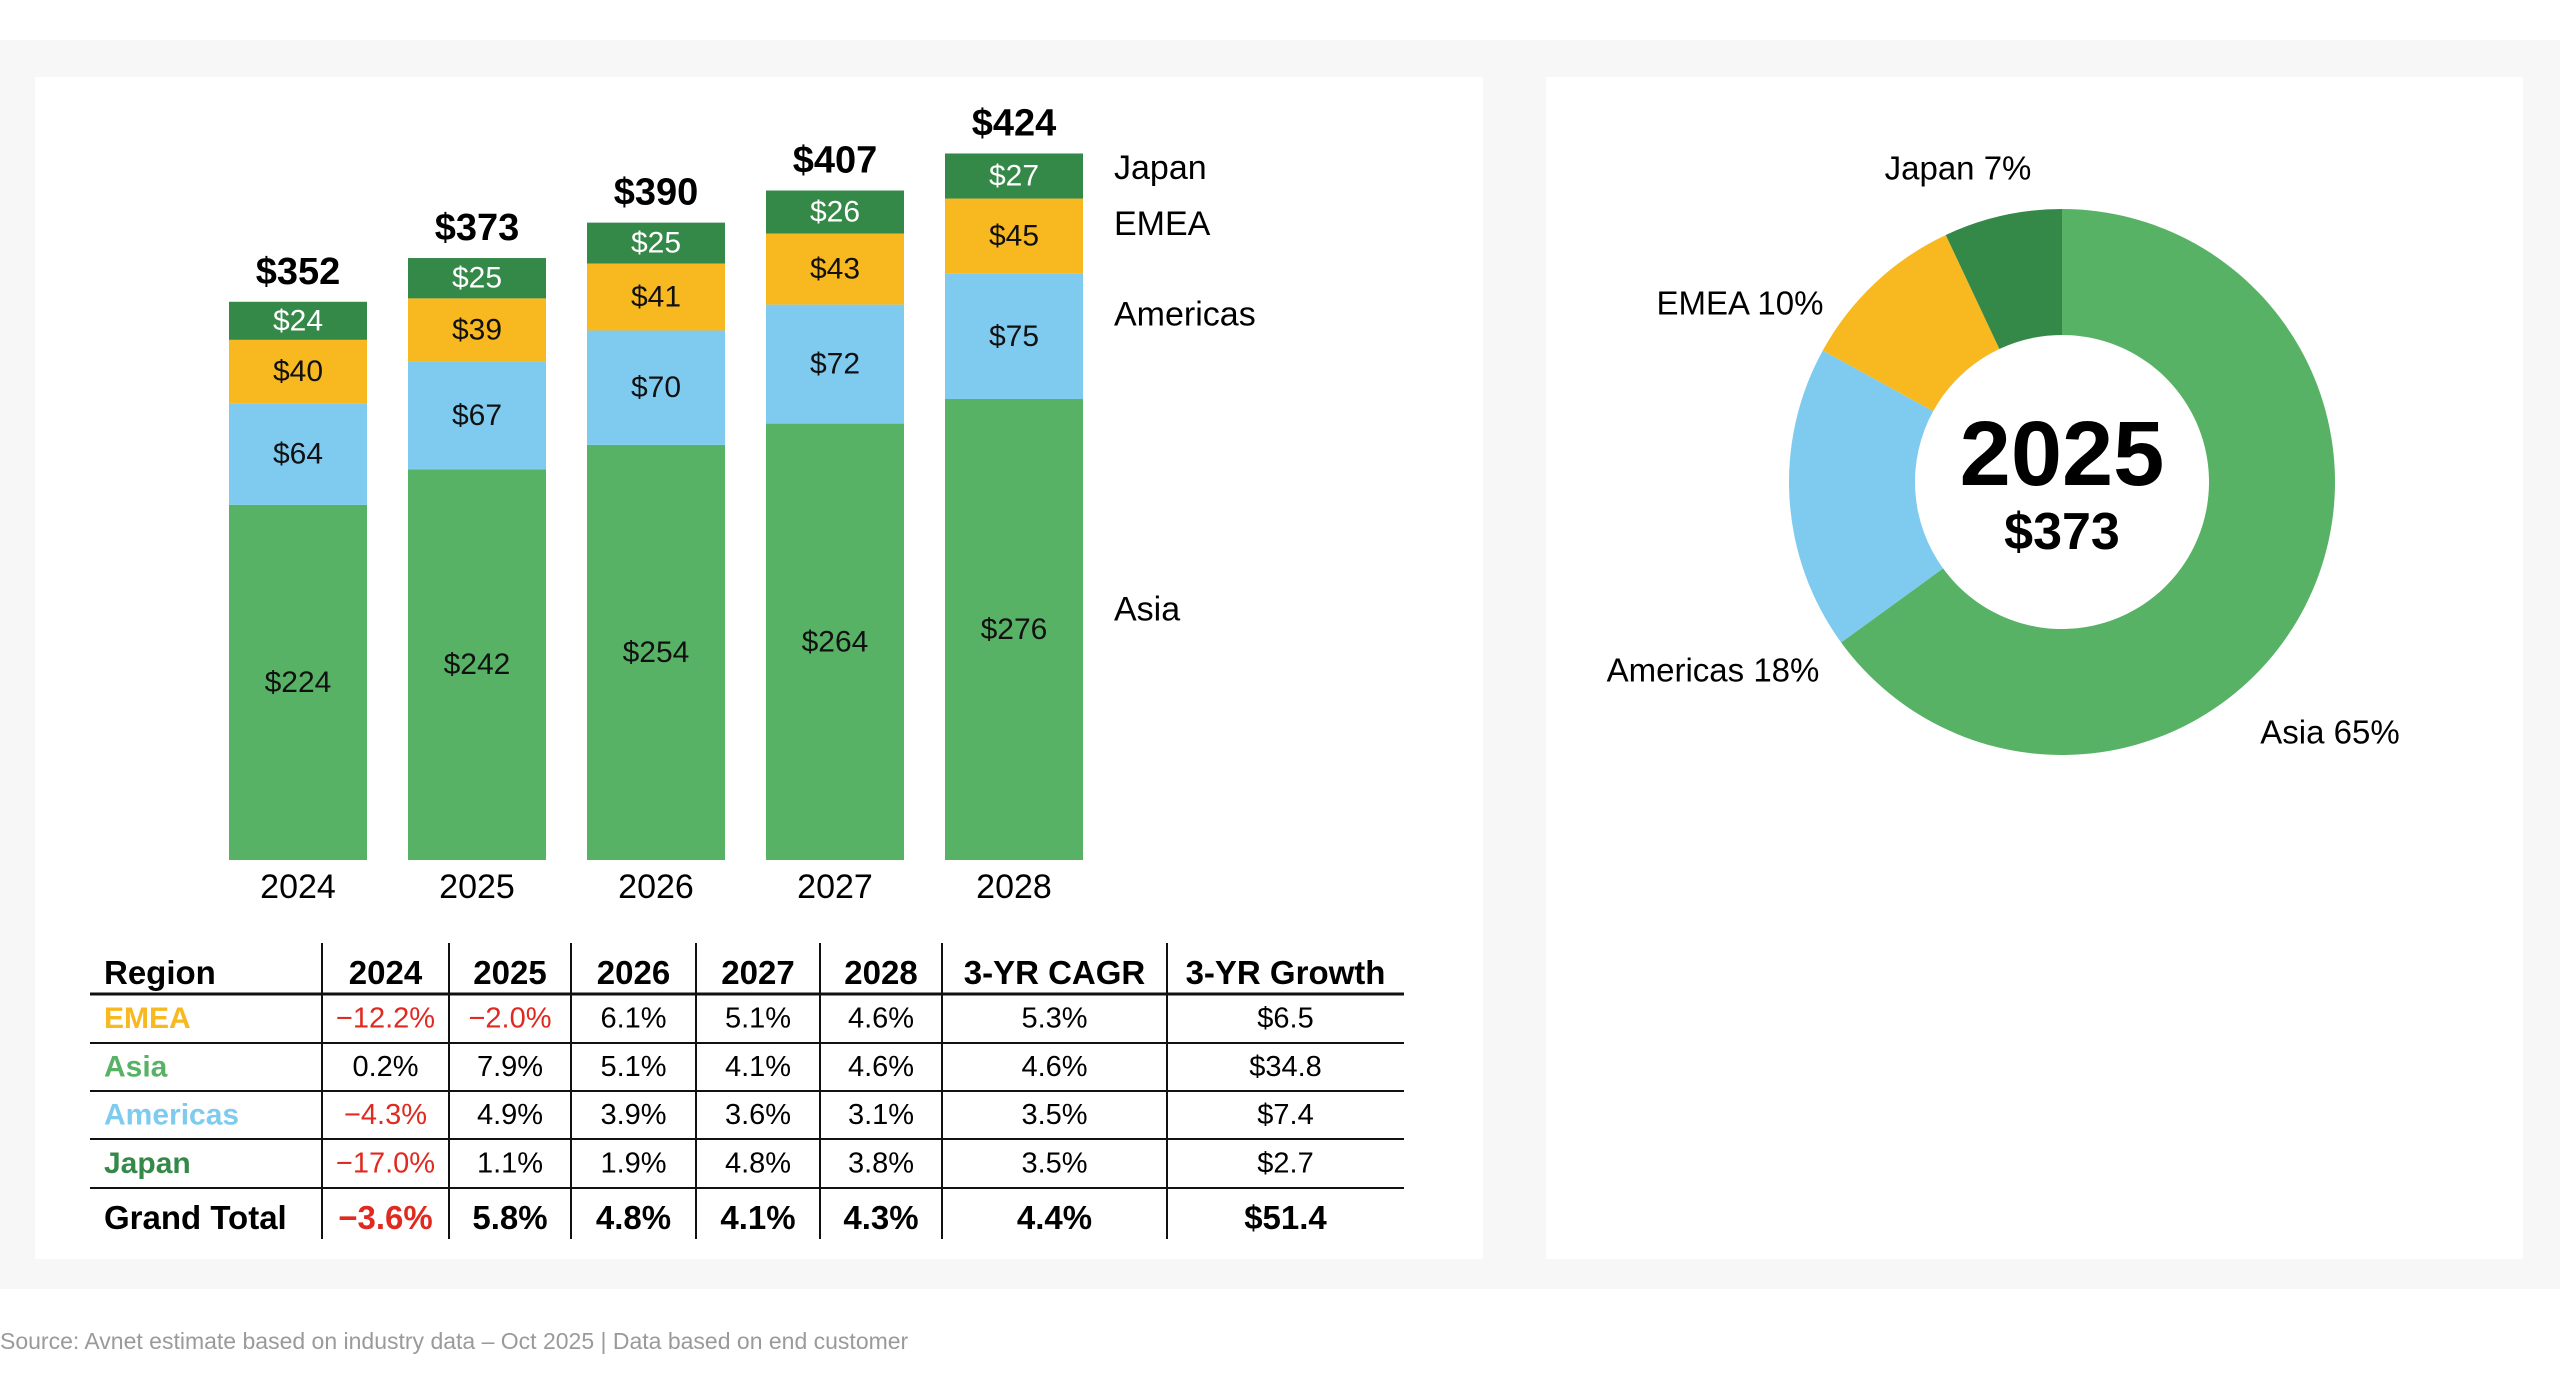 The height and width of the screenshot is (1386, 2560). What do you see at coordinates (1014, 336) in the screenshot?
I see `segment-label-americas: $75` at bounding box center [1014, 336].